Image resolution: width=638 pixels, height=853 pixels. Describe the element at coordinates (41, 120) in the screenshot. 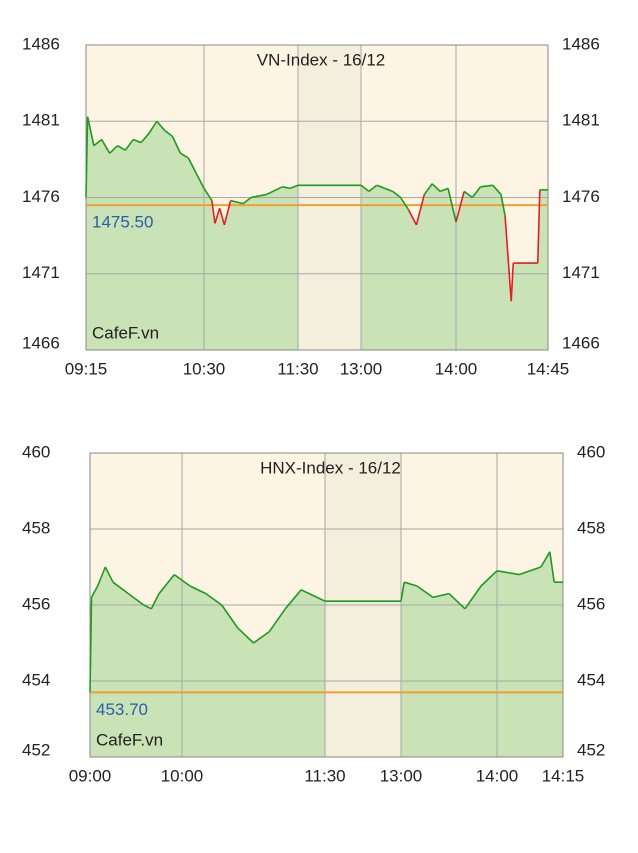

I see `y-tick-label: 1481` at that location.